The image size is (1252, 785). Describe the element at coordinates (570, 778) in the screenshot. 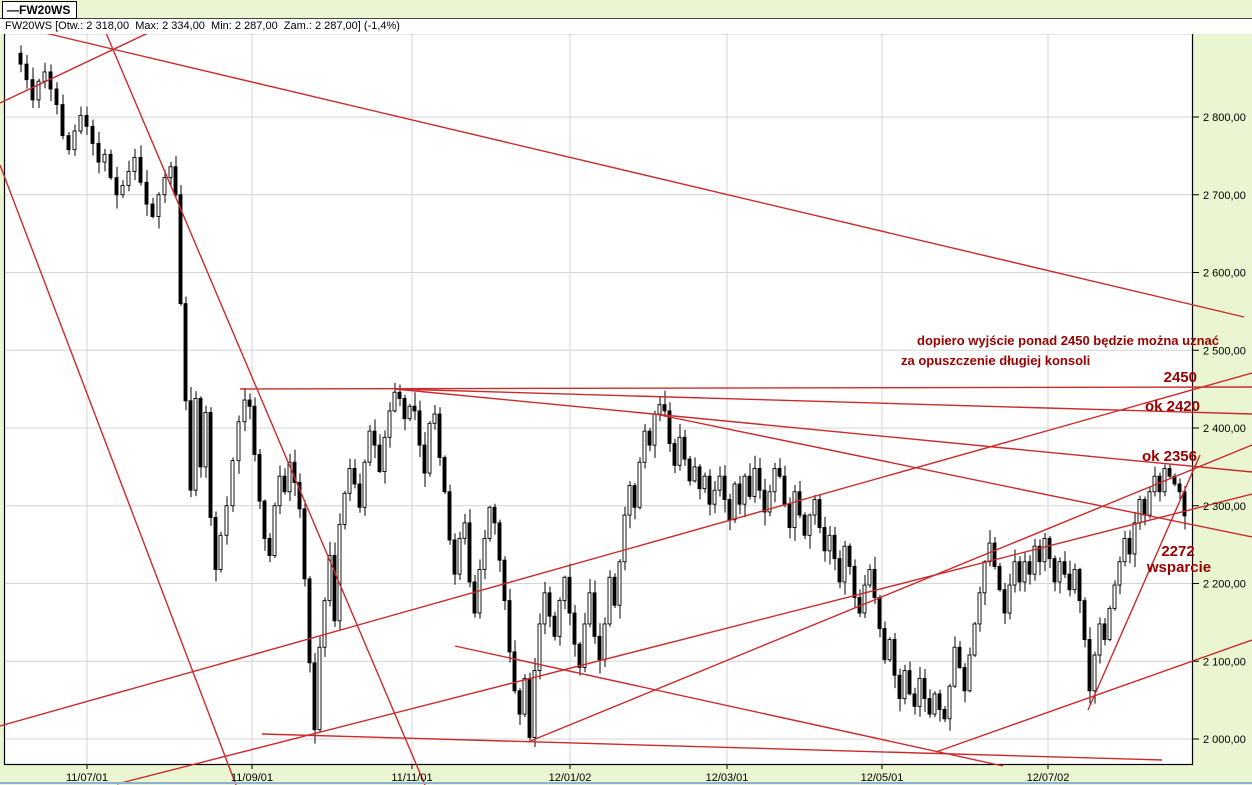

I see `x-axis-label: 12/01/02` at that location.